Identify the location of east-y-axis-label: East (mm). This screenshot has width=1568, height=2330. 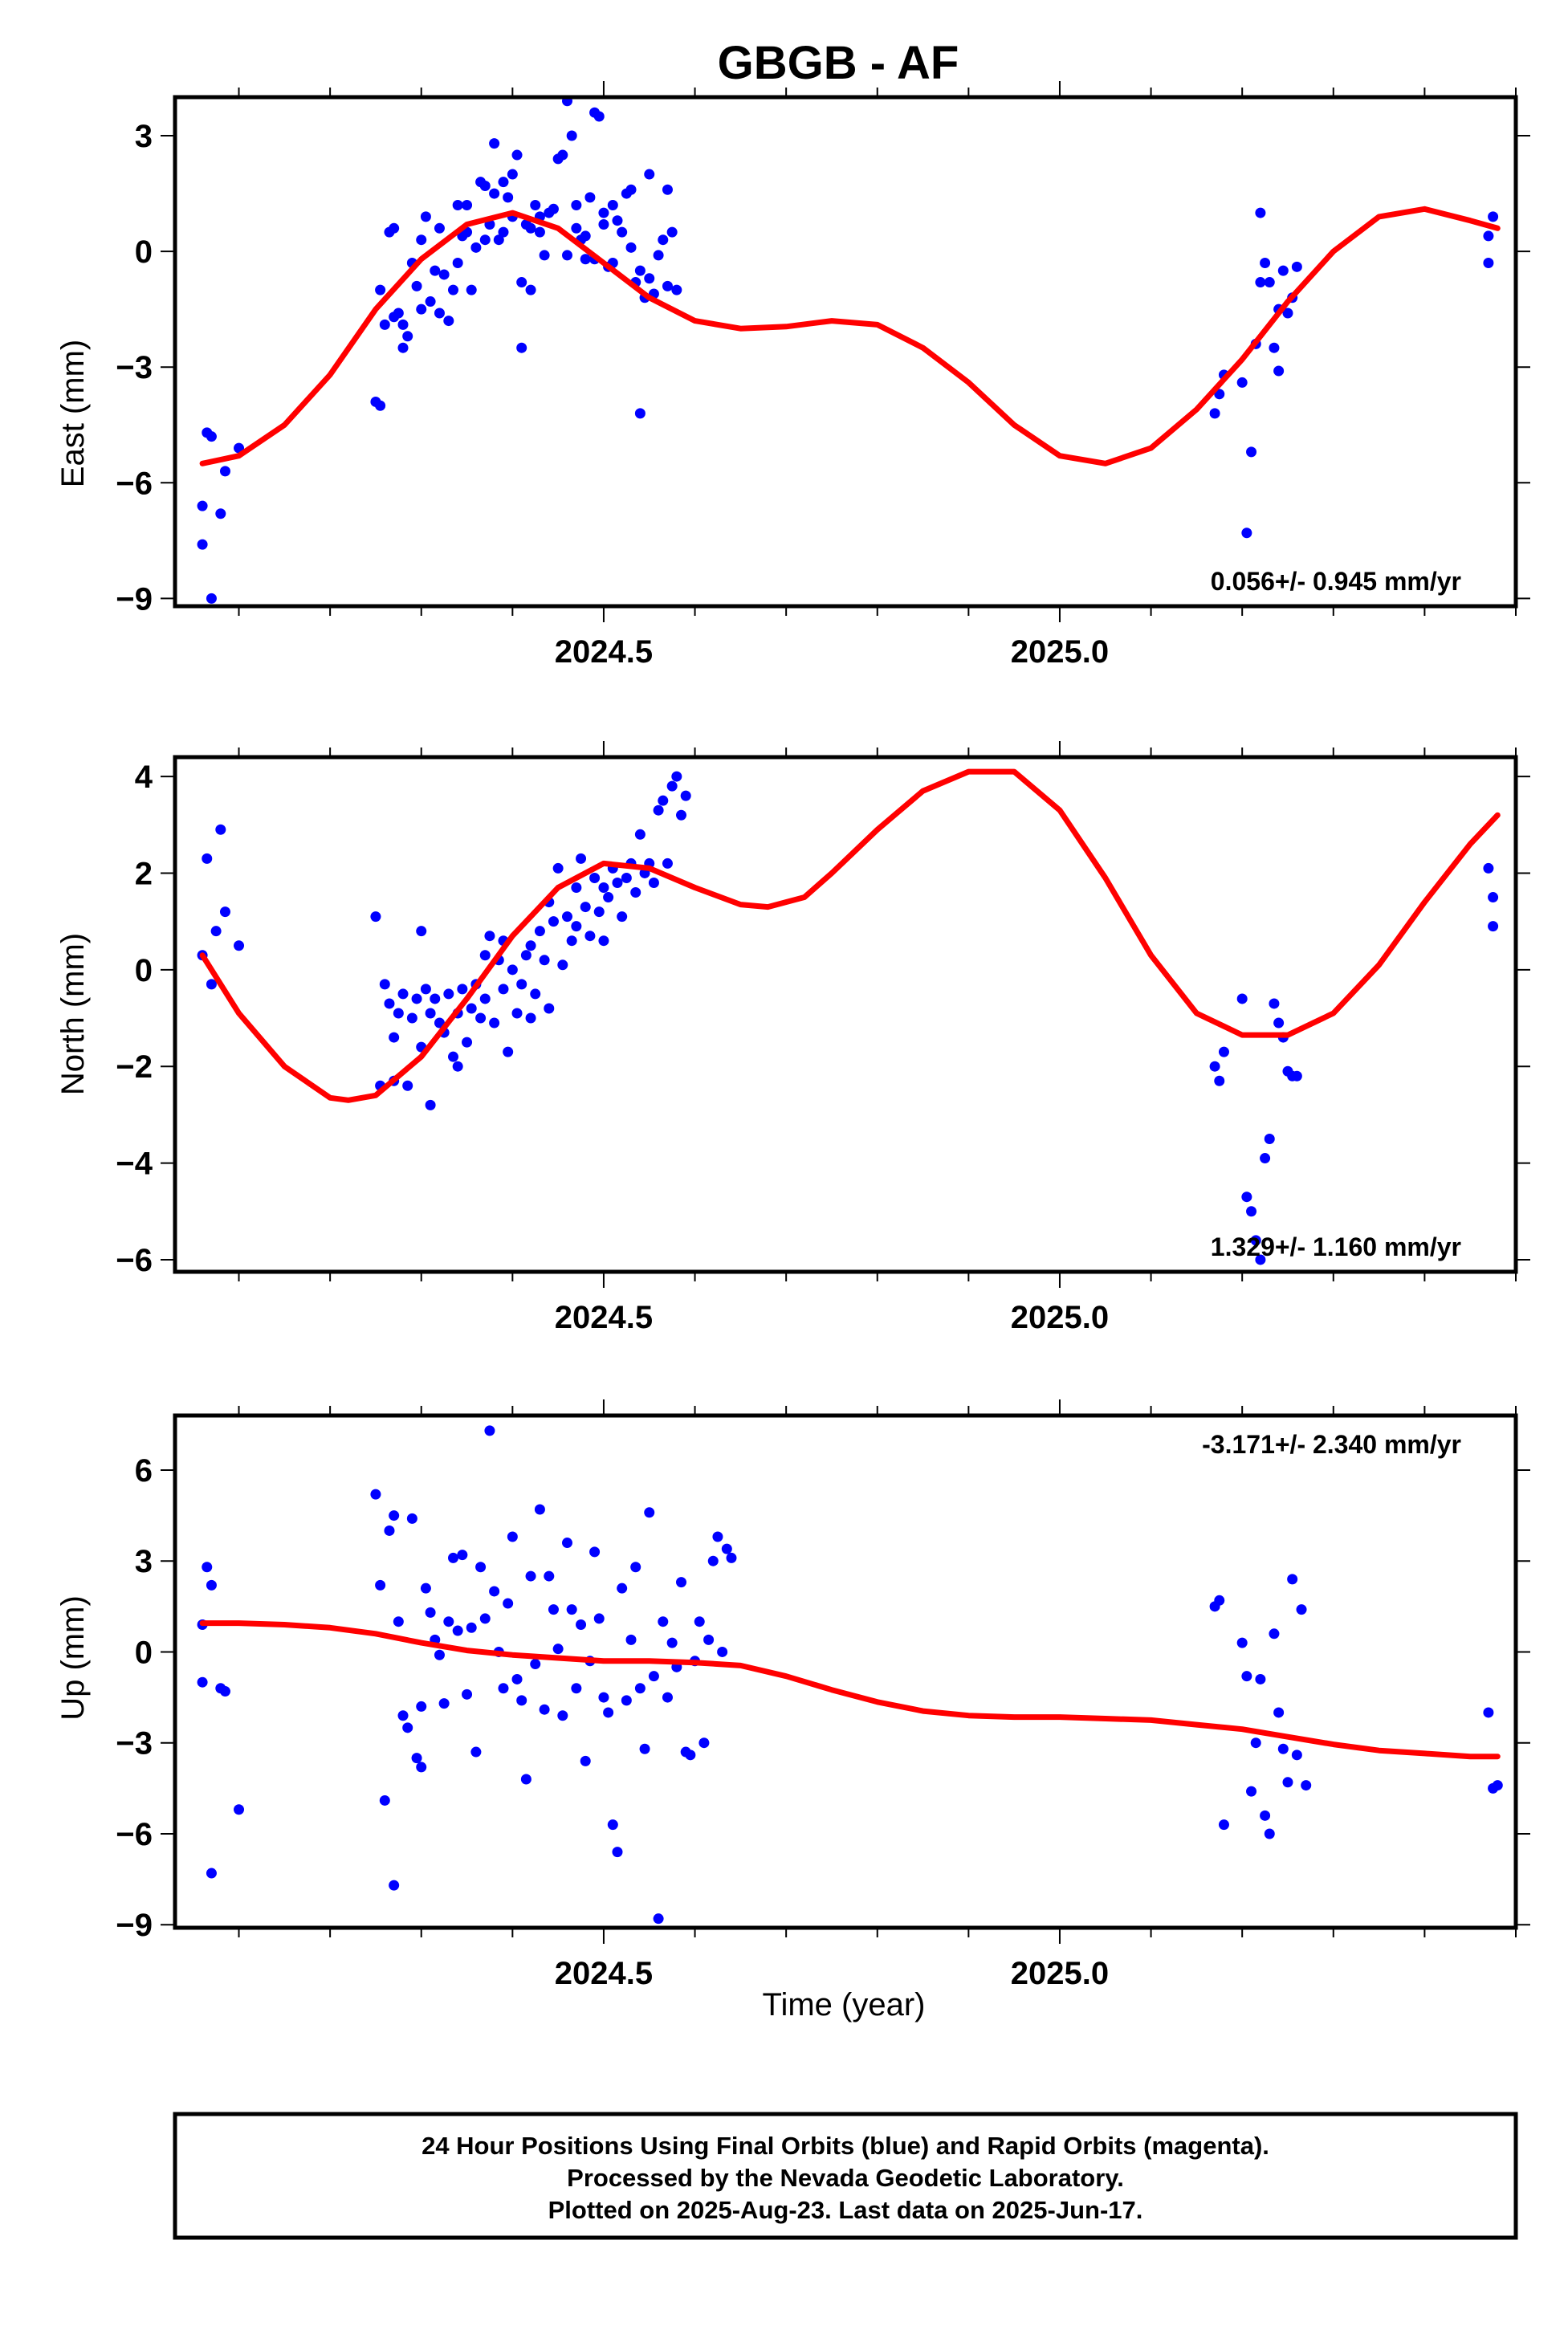
(73, 413).